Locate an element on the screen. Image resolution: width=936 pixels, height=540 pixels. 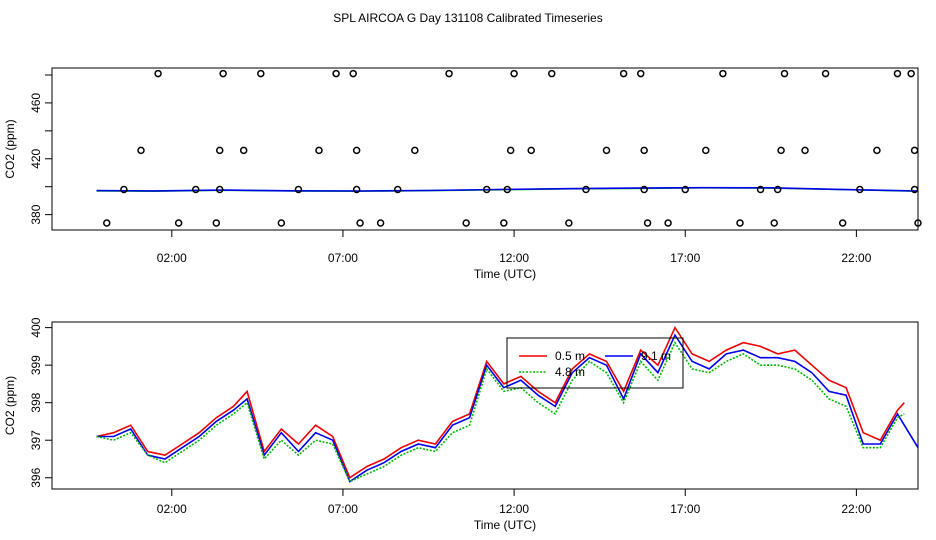
y-tick-label: 398 is located at coordinates (36, 402).